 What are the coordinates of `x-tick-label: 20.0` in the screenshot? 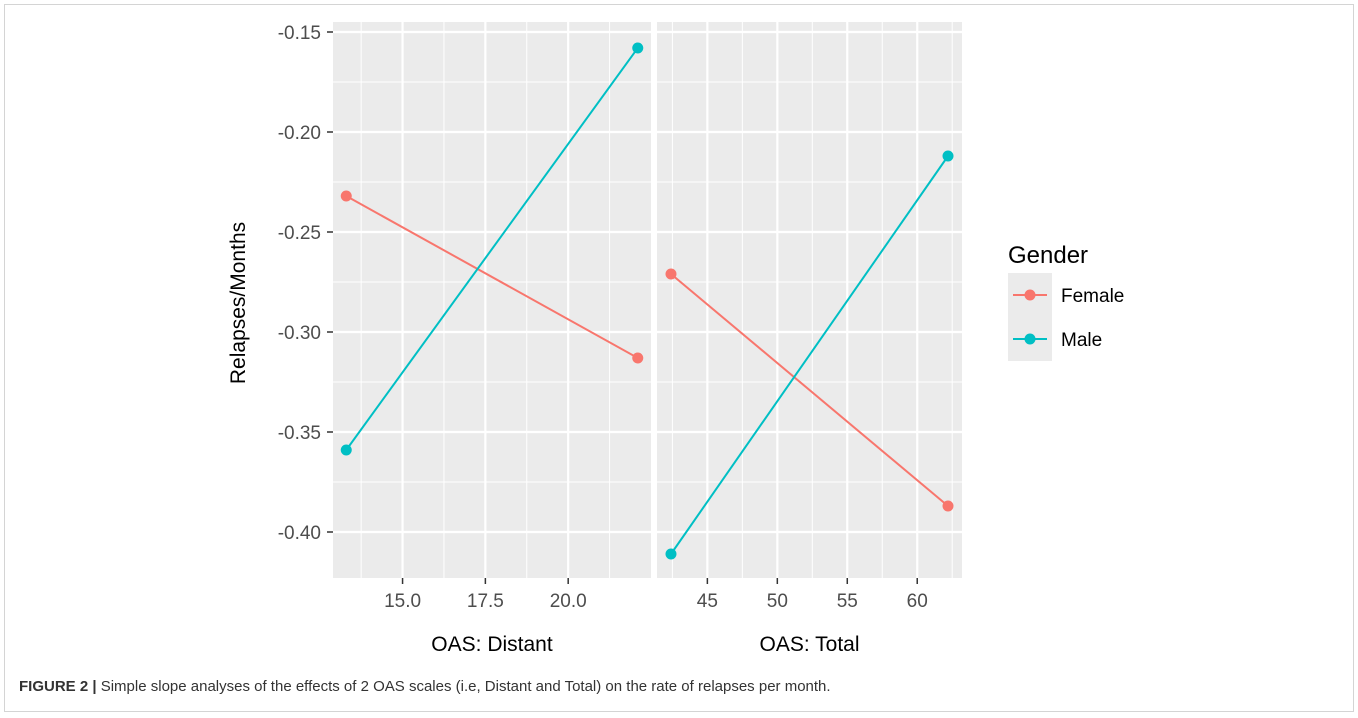 It's located at (568, 601).